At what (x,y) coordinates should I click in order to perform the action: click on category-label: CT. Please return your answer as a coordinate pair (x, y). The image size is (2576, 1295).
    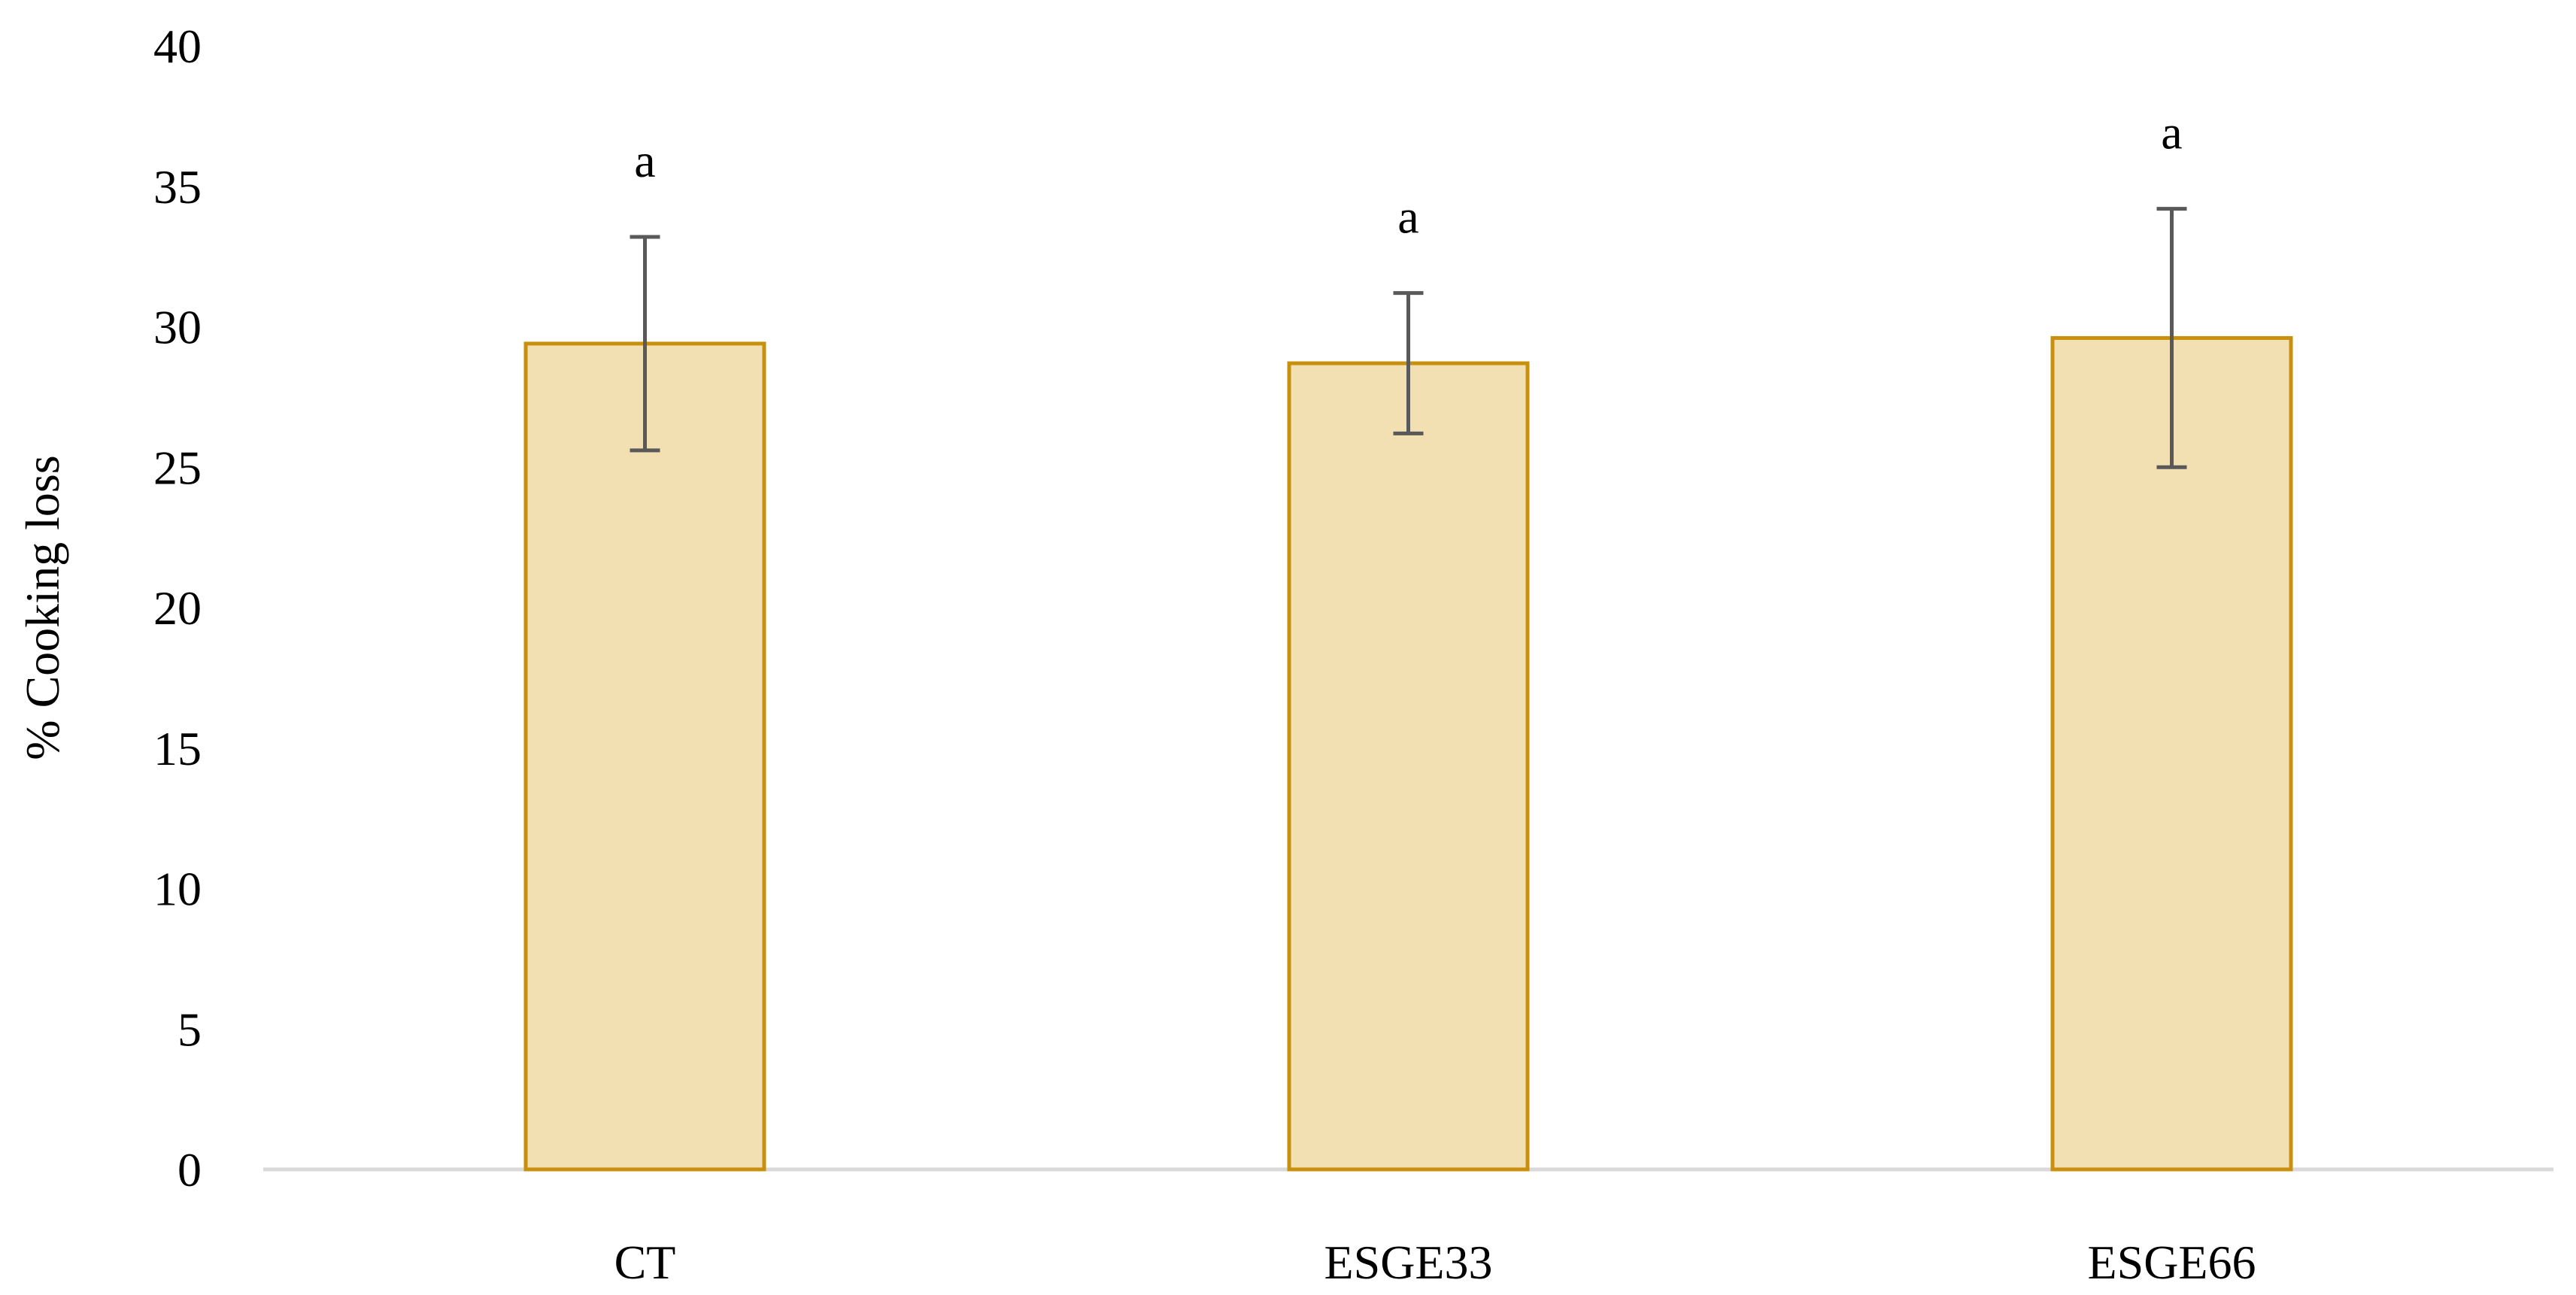
    Looking at the image, I should click on (645, 1262).